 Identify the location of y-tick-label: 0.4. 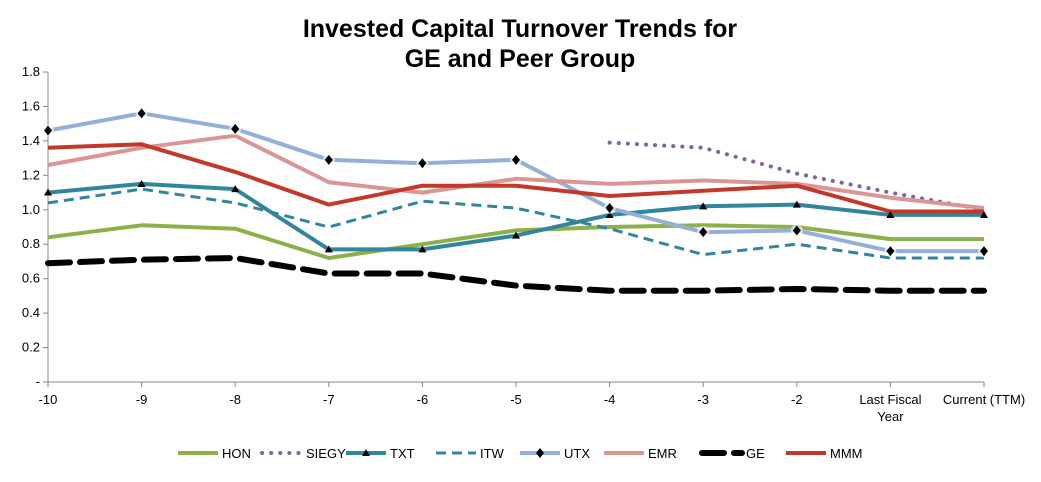
(31, 312).